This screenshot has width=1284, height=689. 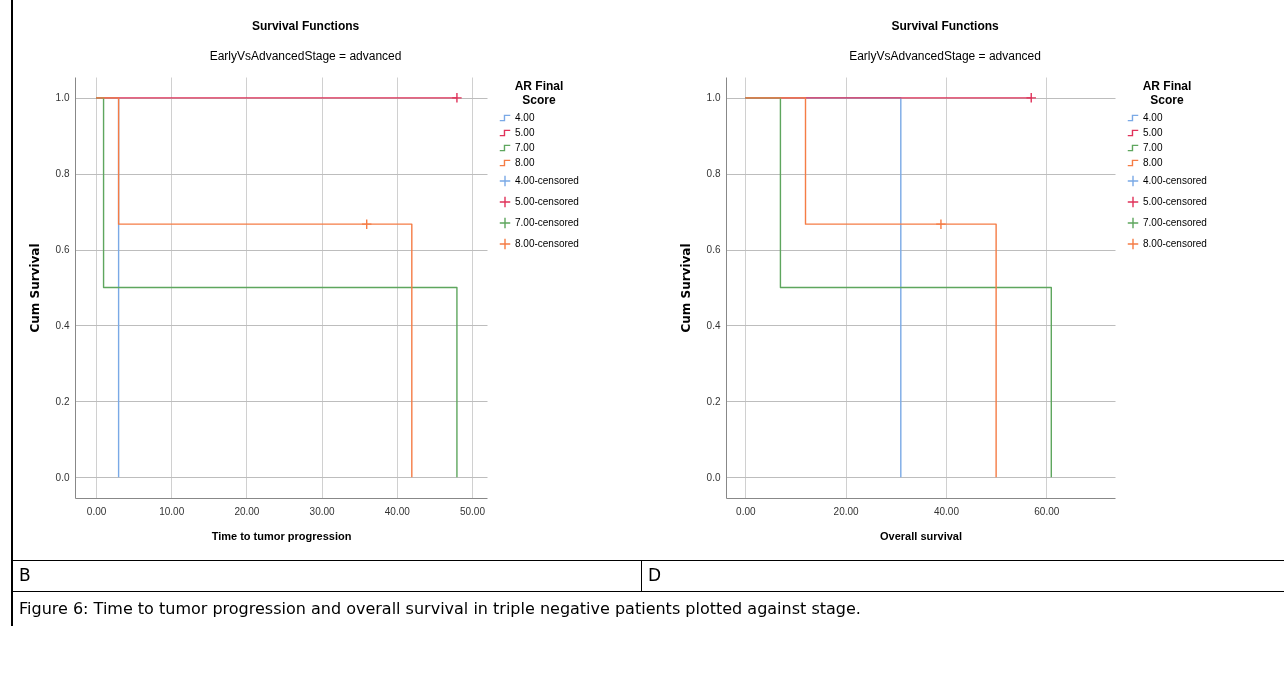 What do you see at coordinates (921, 535) in the screenshot?
I see `x-axis-title: Overall survival` at bounding box center [921, 535].